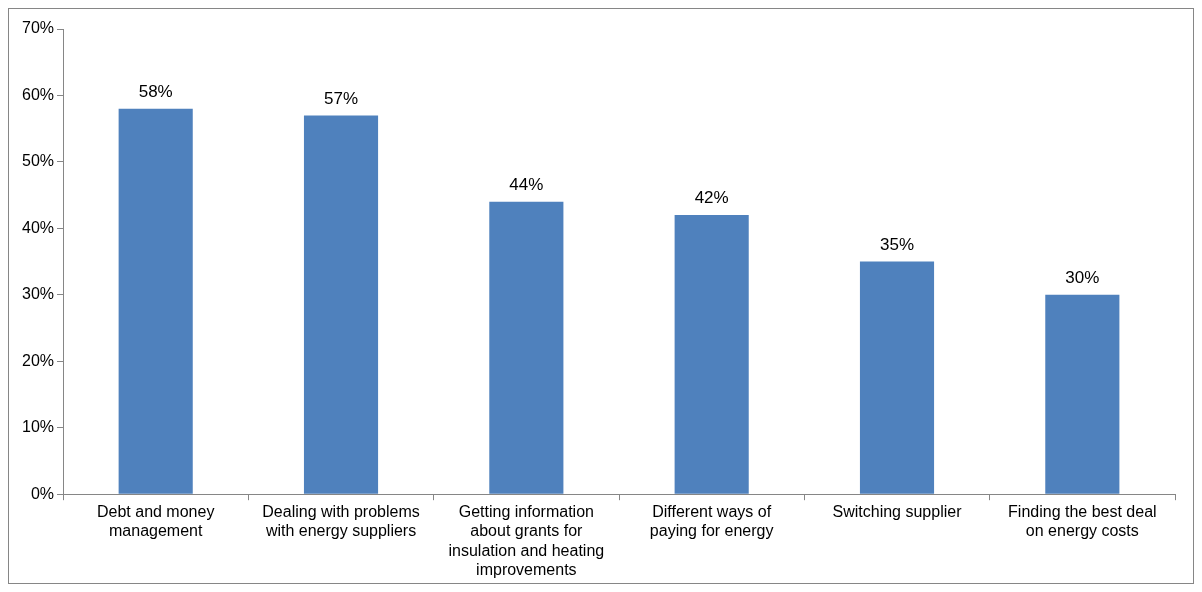 The height and width of the screenshot is (592, 1202). What do you see at coordinates (526, 184) in the screenshot?
I see `data-label: 44%` at bounding box center [526, 184].